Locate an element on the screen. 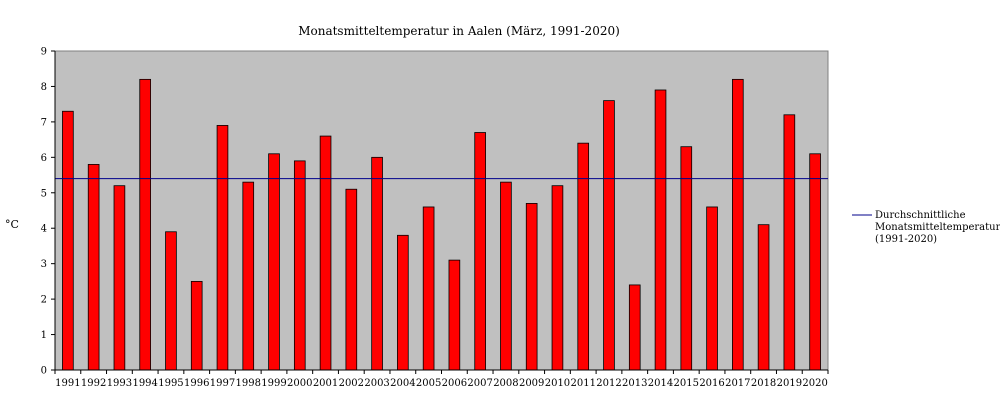 The height and width of the screenshot is (410, 1000). legend-label-line-1: Durchschnittliche is located at coordinates (920, 215).